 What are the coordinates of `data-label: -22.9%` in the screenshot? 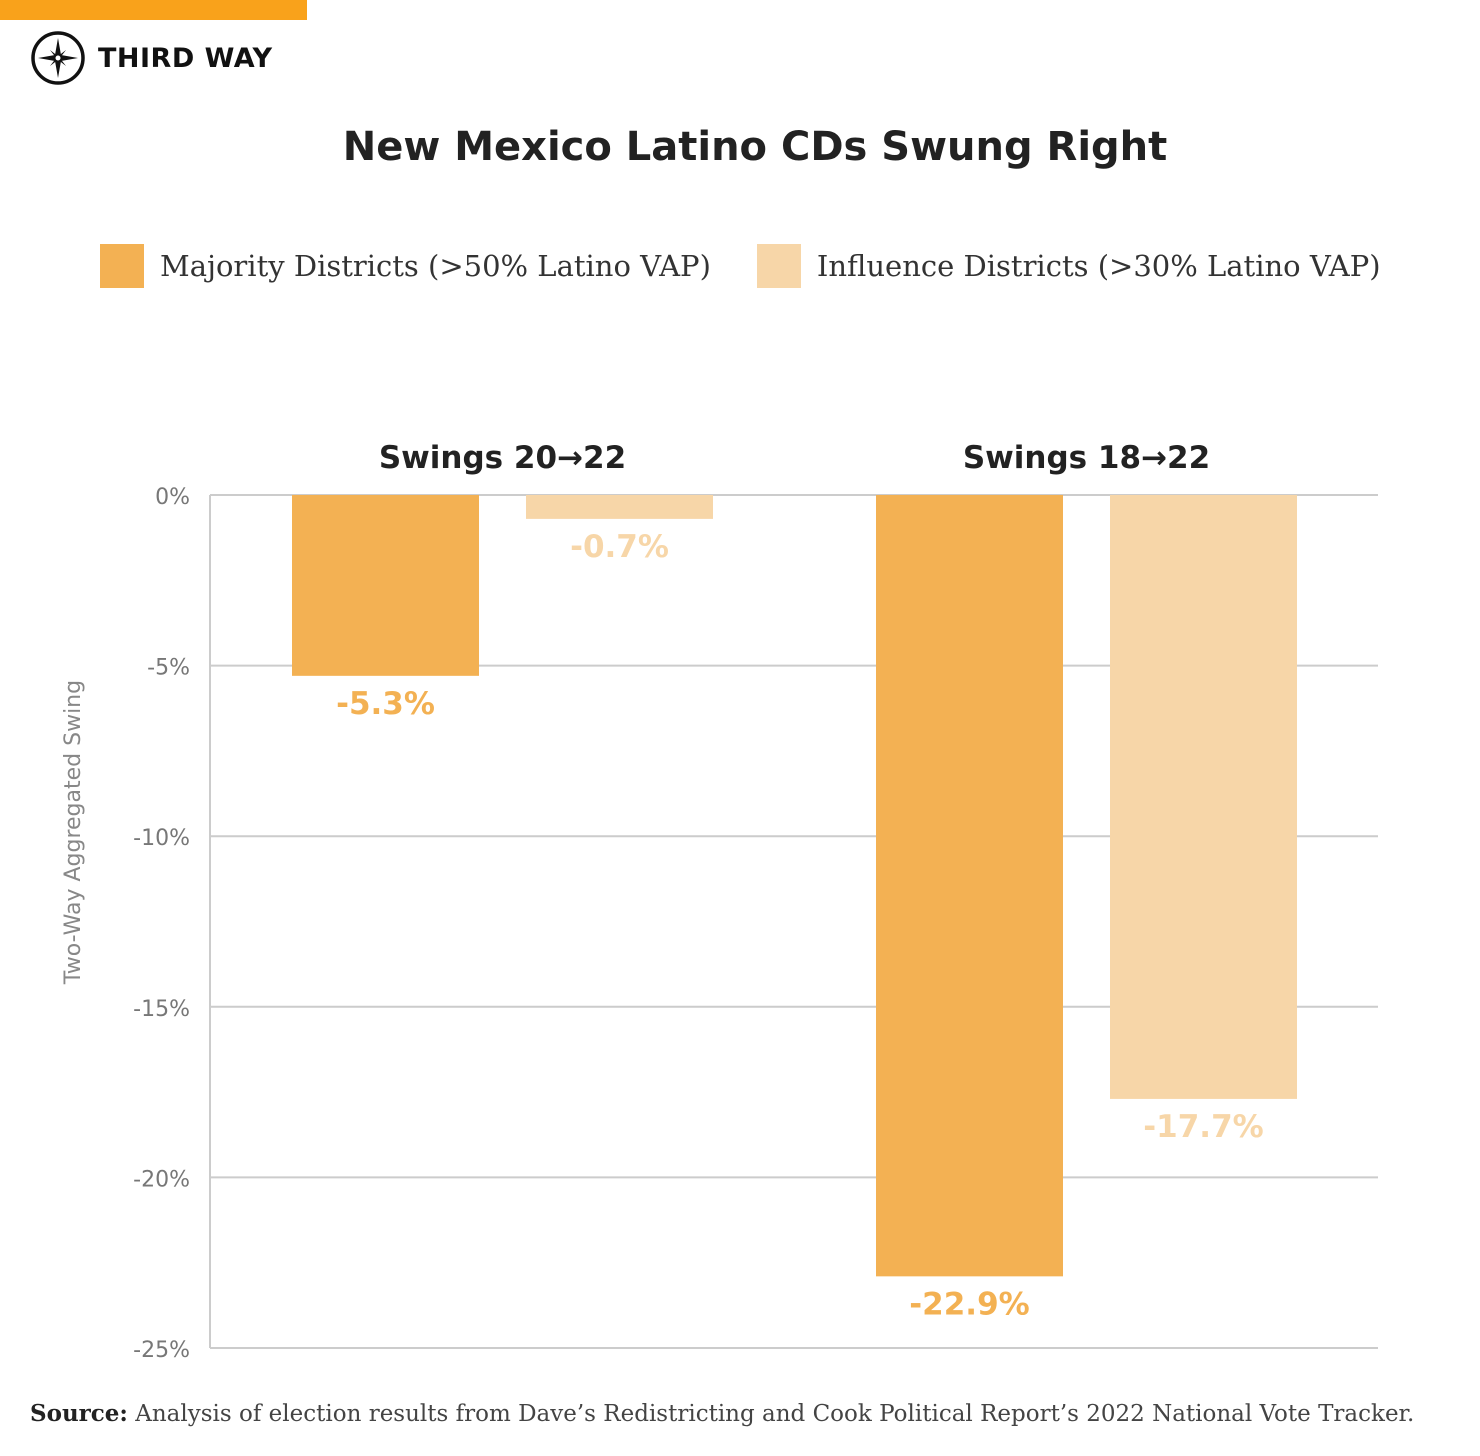 It's located at (969, 1304).